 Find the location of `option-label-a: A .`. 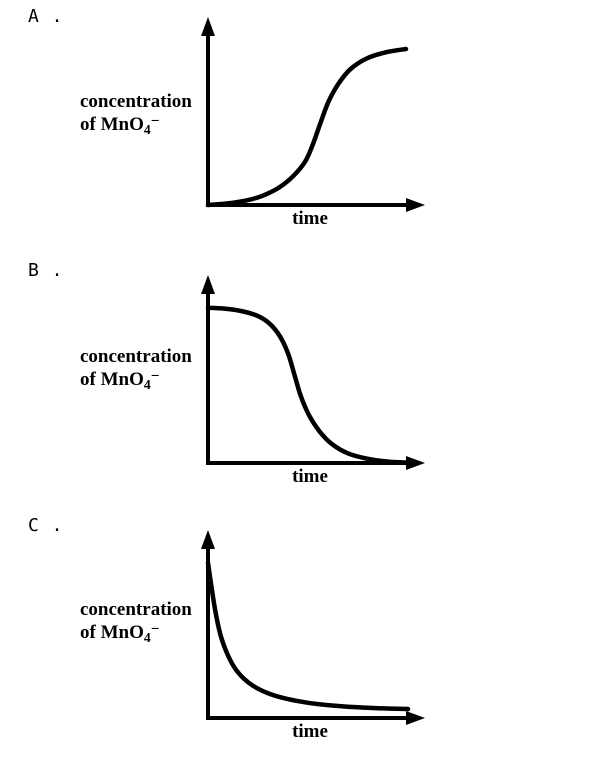

option-label-a: A . is located at coordinates (46, 16).